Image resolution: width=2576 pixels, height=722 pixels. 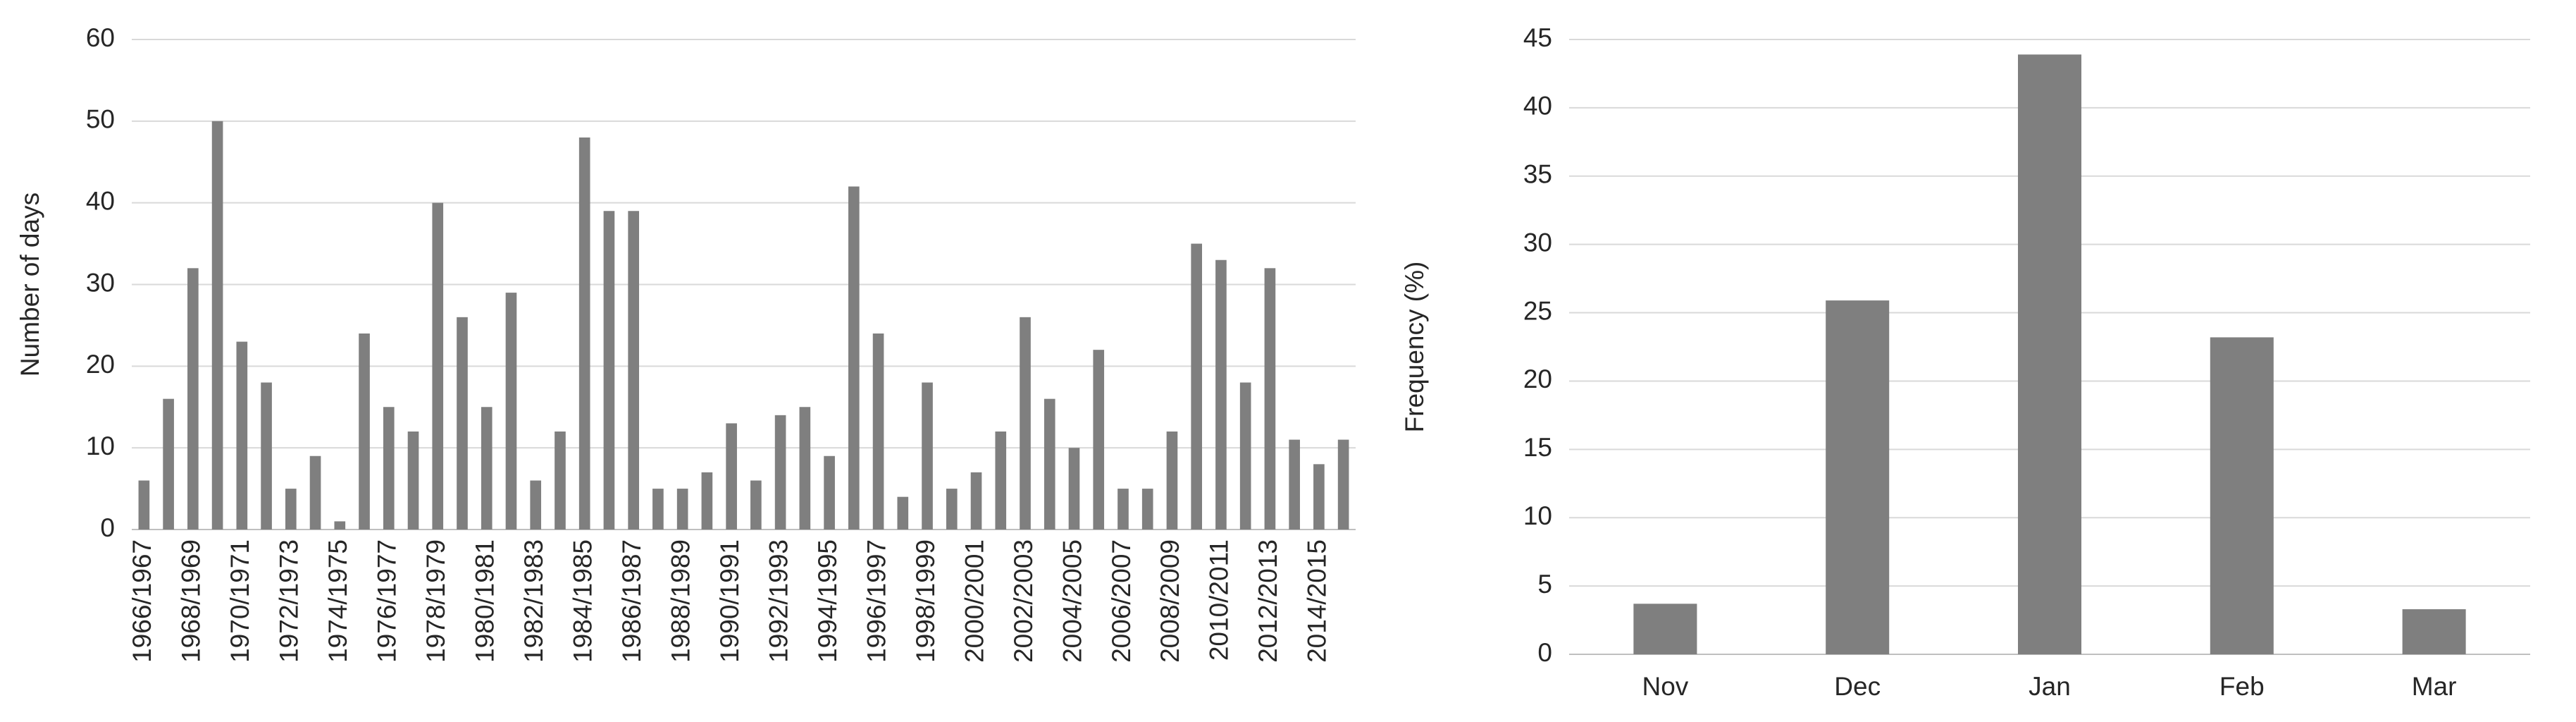 I want to click on y-tick-label: 5, so click(x=1544, y=584).